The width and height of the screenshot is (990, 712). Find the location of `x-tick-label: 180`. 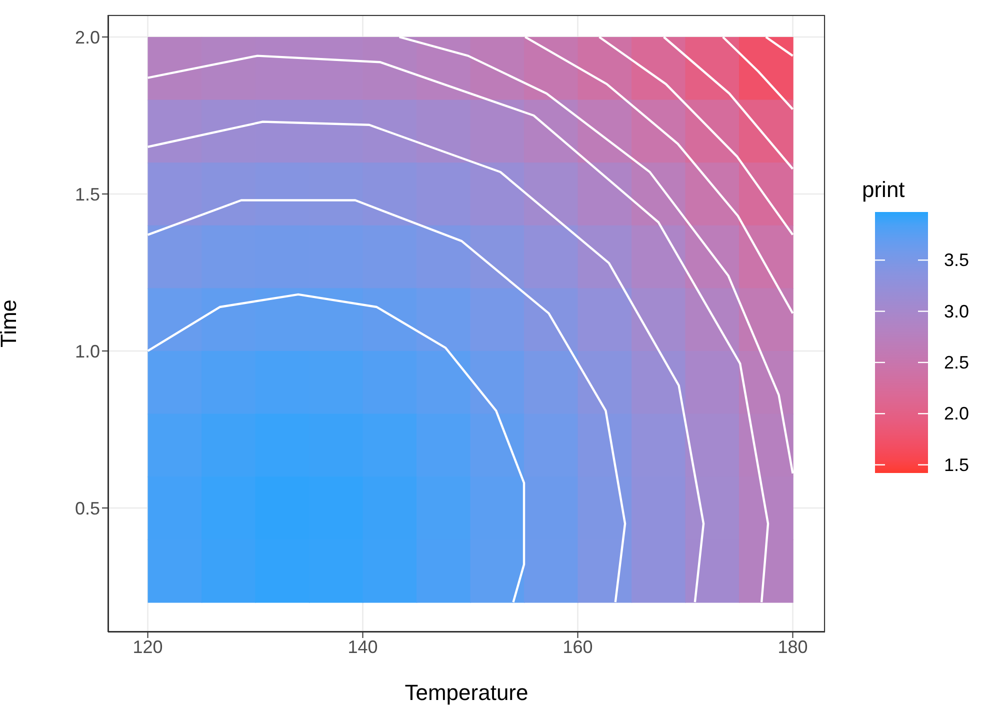

x-tick-label: 180 is located at coordinates (793, 646).